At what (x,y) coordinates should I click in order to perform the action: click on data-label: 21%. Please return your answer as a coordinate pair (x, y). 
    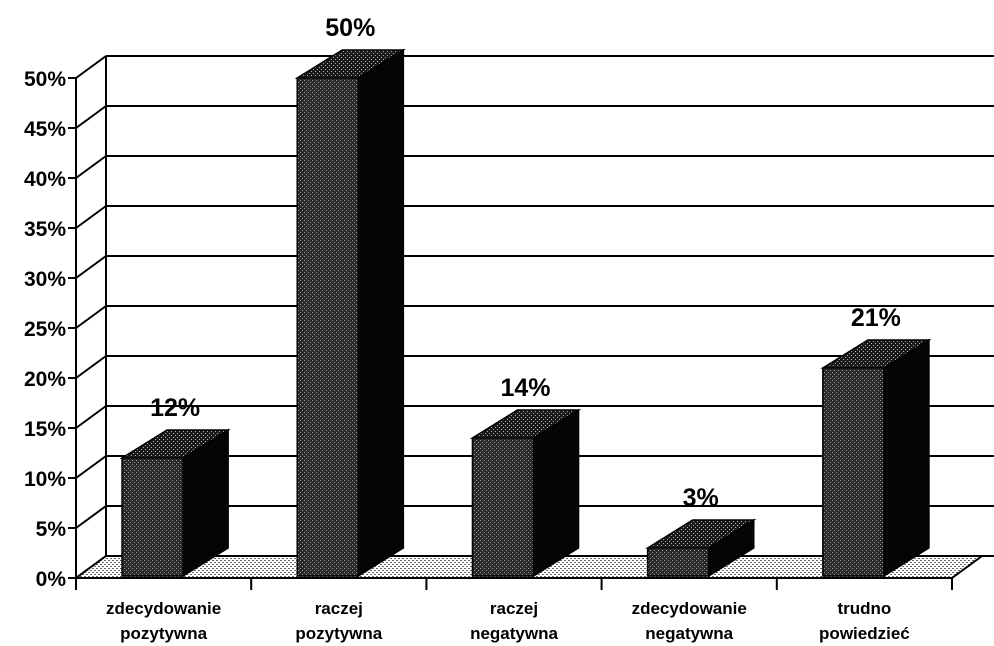
    Looking at the image, I should click on (876, 318).